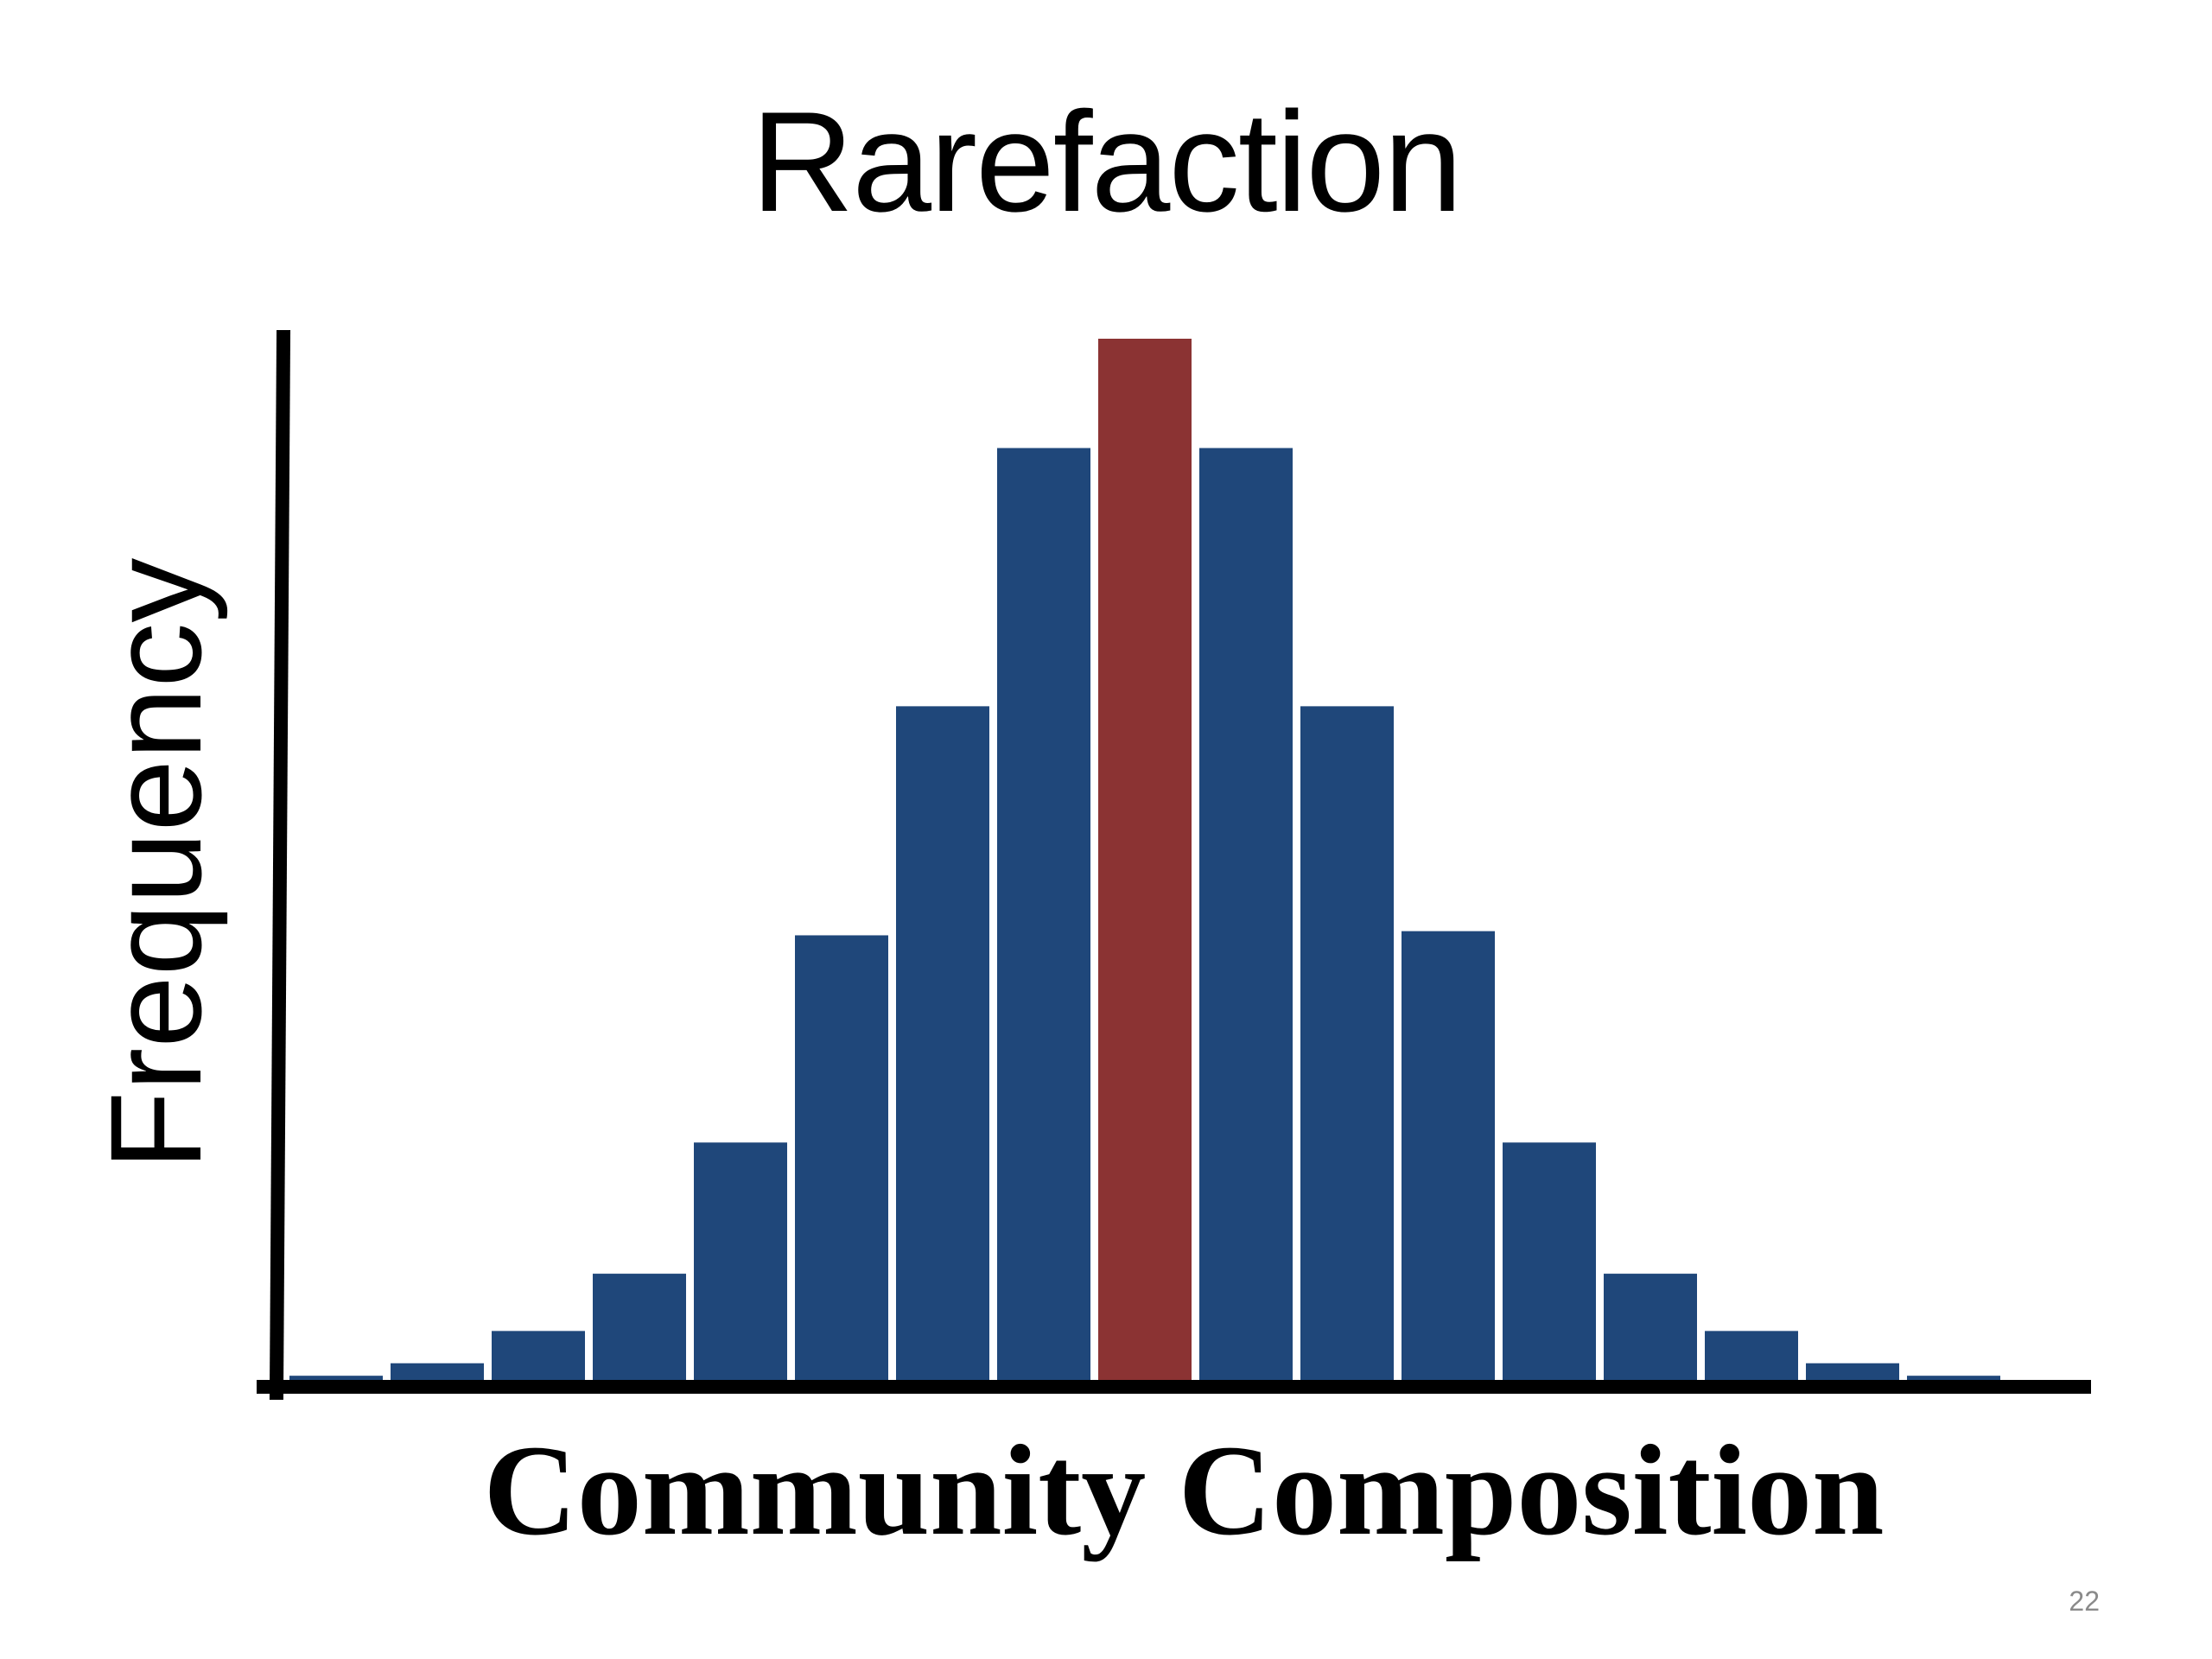  I want to click on bar-highlighted, so click(1145, 859).